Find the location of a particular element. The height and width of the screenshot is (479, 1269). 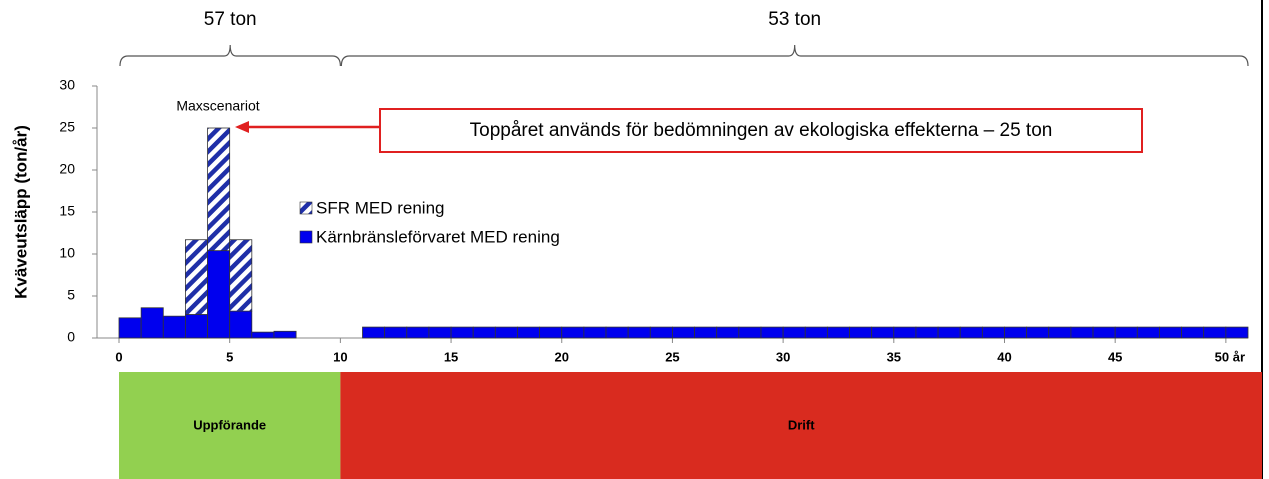

x-tick-label: 5 is located at coordinates (229, 356).